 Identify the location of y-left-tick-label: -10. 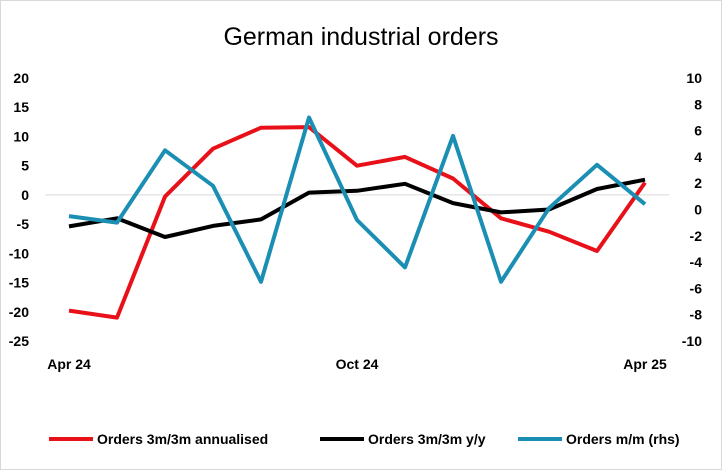
(19, 253).